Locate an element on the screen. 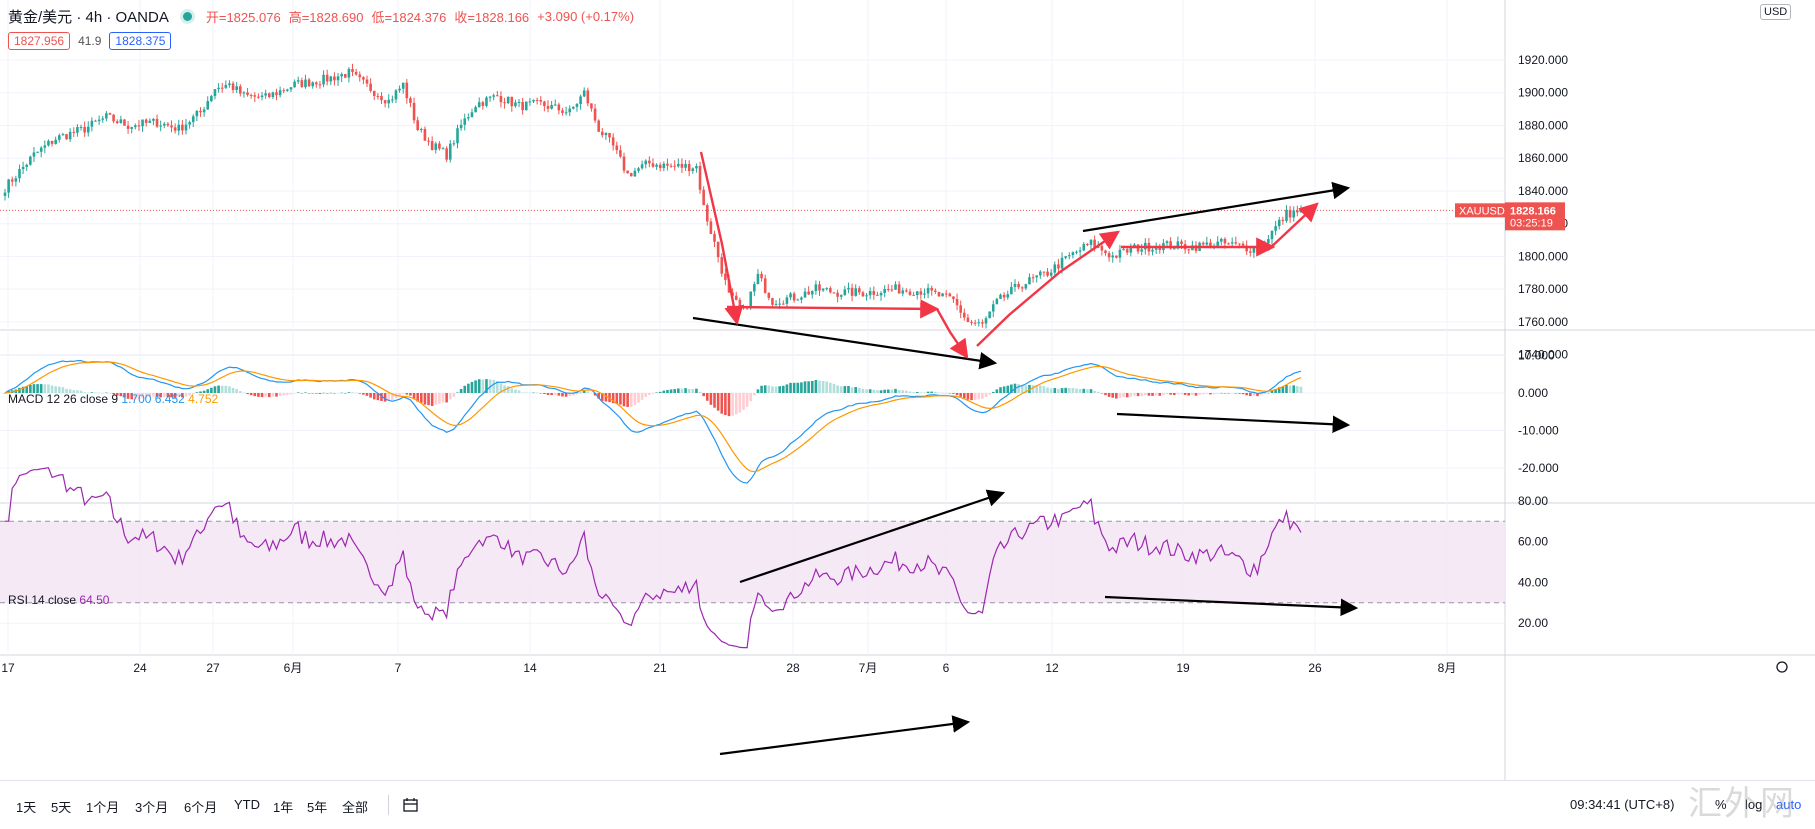 The image size is (1815, 829). last-price-tag-bg is located at coordinates (1535, 216).